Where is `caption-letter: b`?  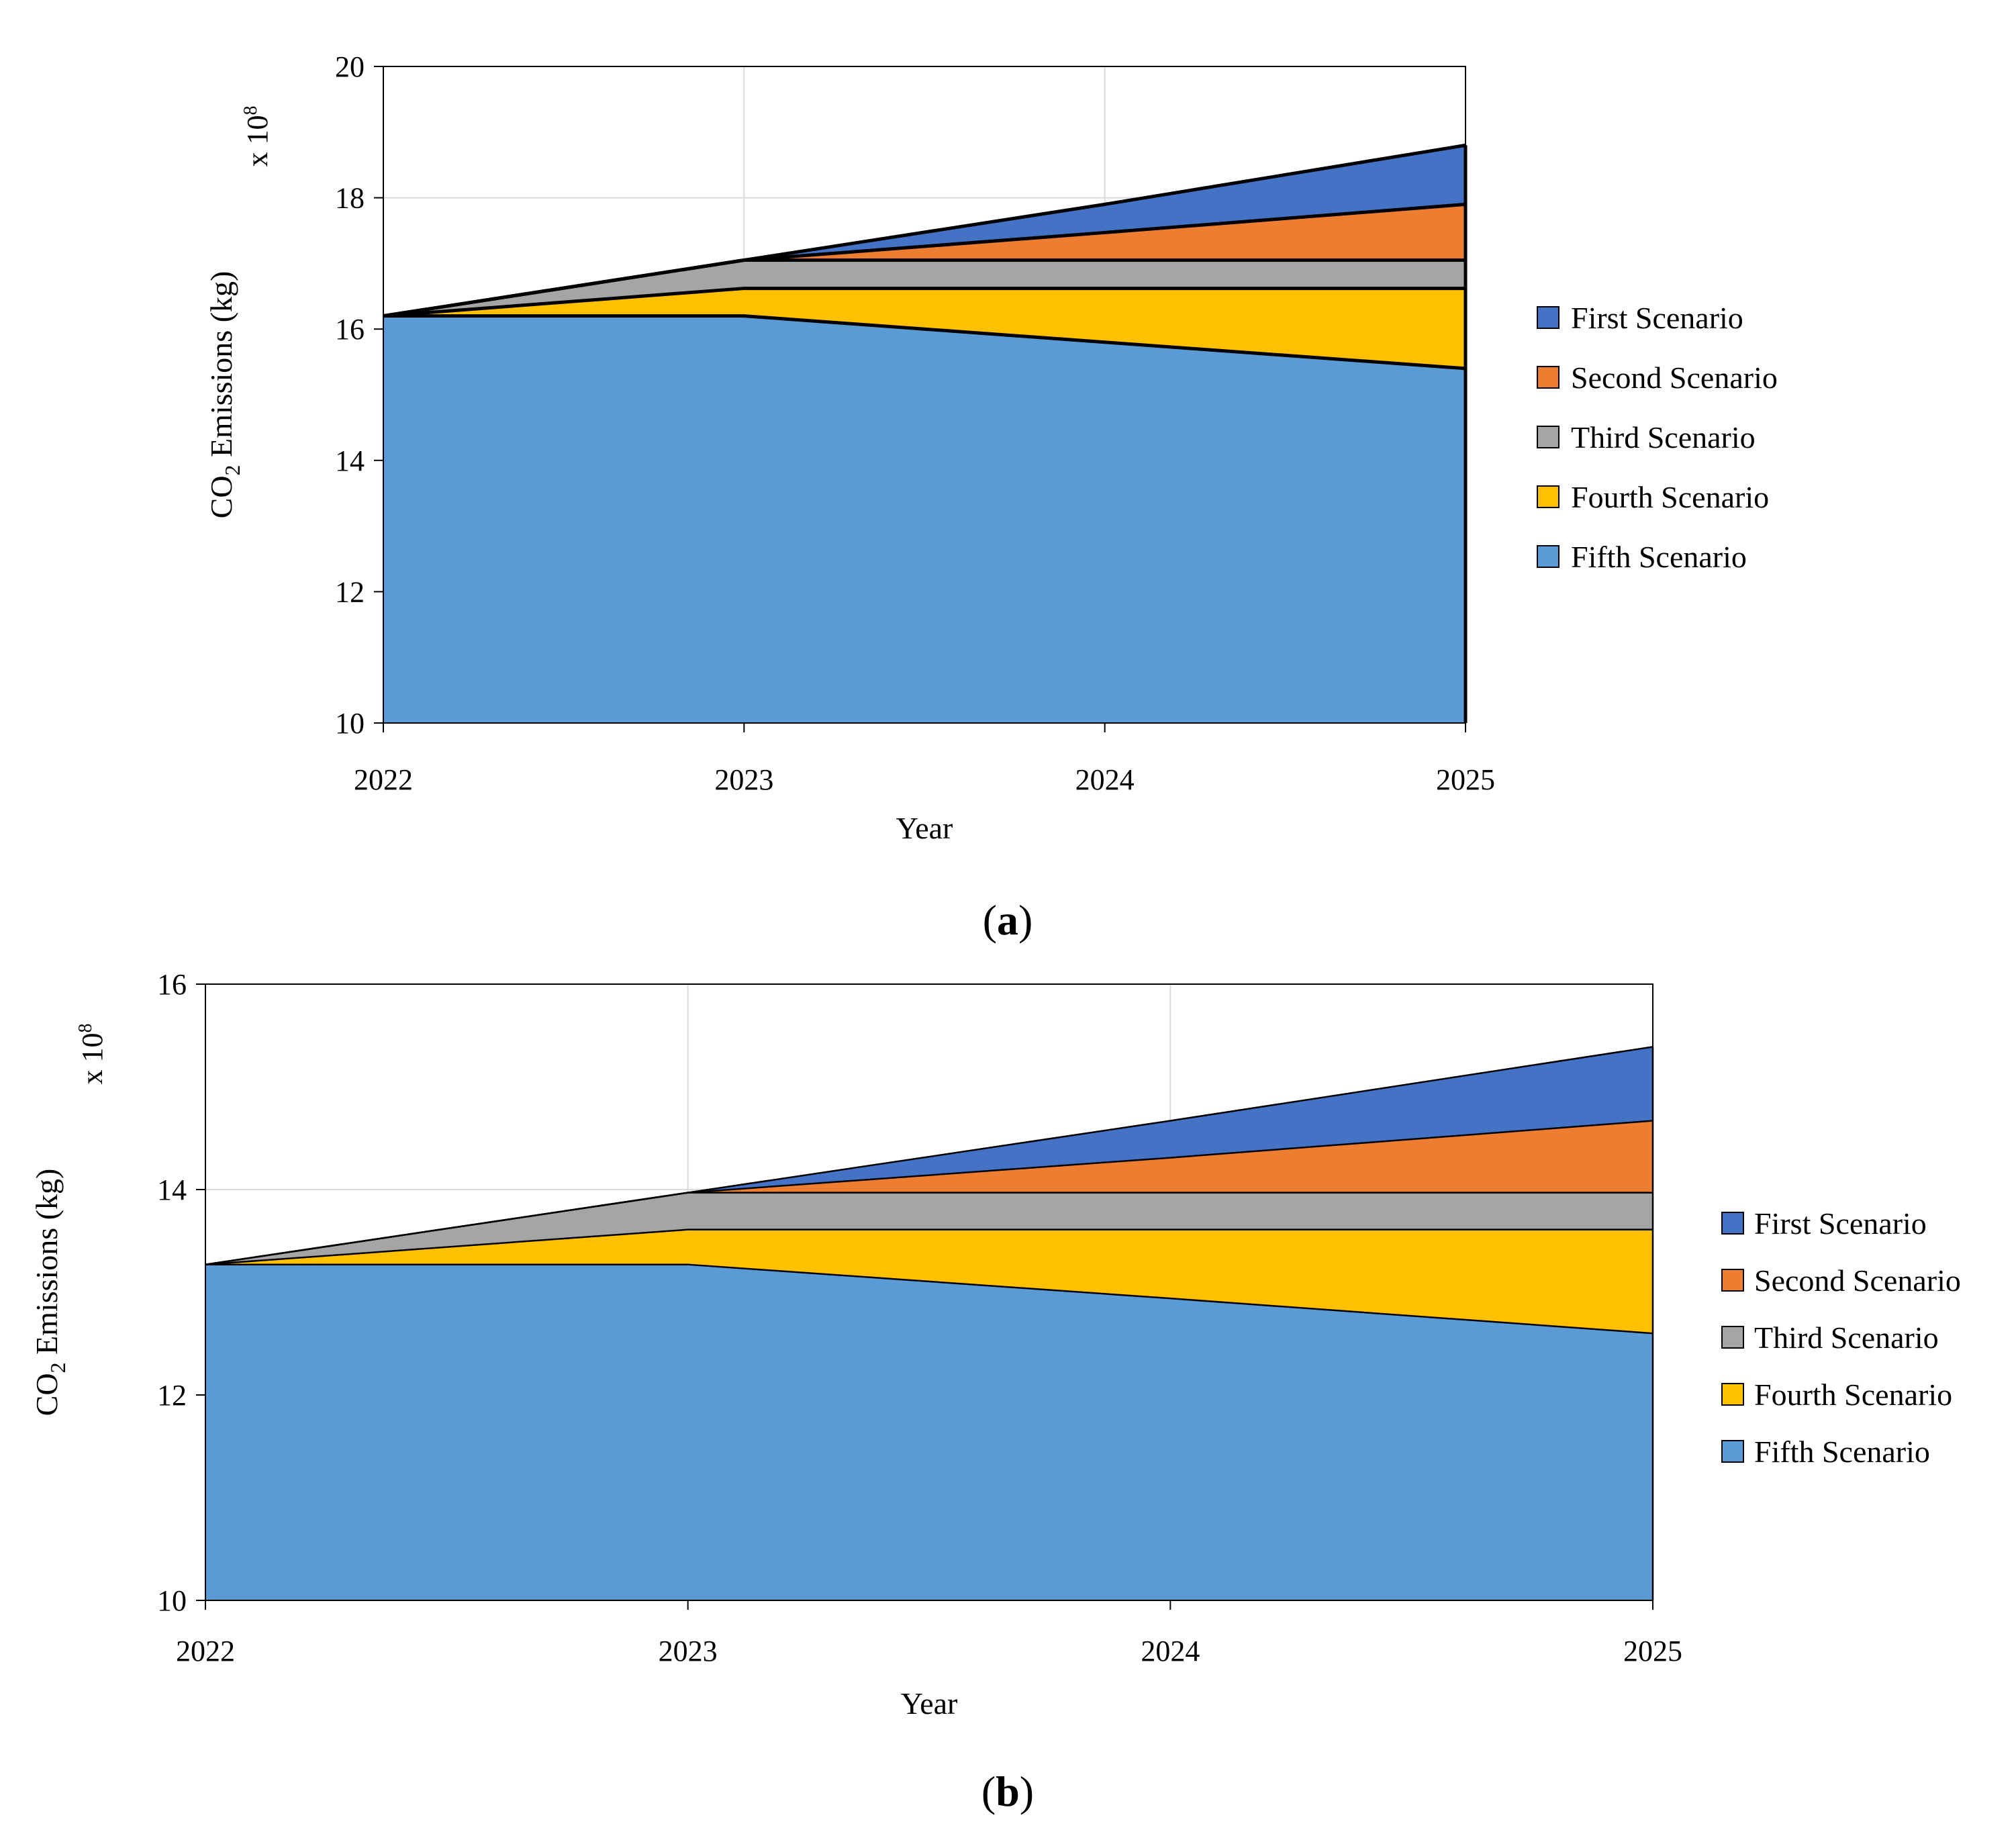 caption-letter: b is located at coordinates (1008, 1791).